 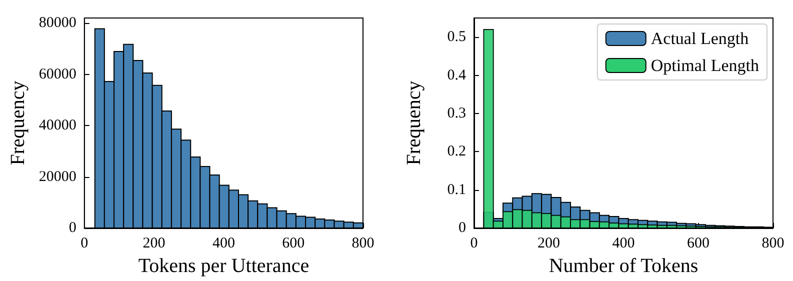 I want to click on y-tick-label: 20000, so click(x=57, y=176).